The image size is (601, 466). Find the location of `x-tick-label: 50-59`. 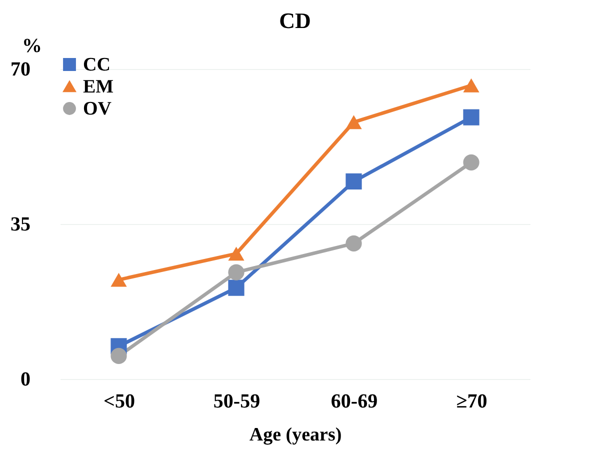

x-tick-label: 50-59 is located at coordinates (236, 401).